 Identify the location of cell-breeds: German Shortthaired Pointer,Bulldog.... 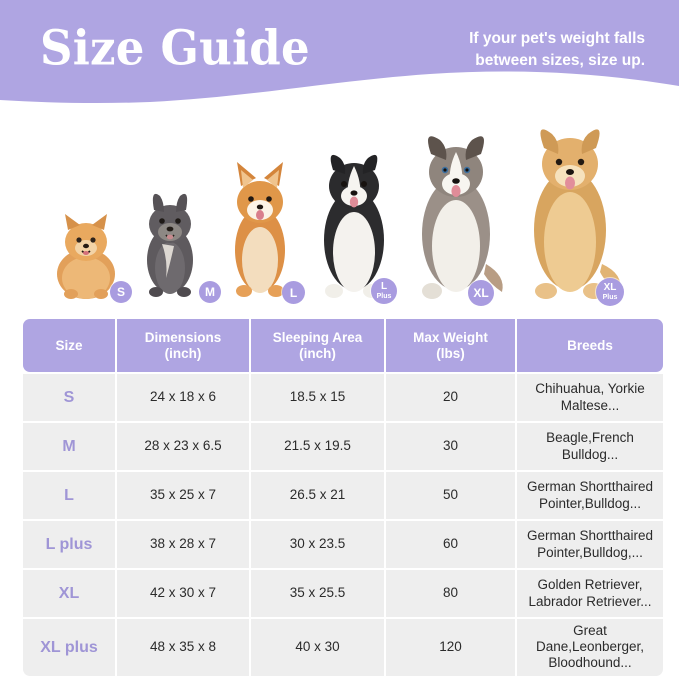
(590, 495).